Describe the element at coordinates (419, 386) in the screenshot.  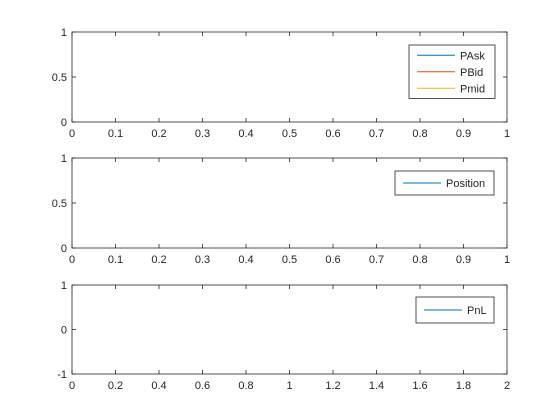
I see `x-tick-label: 1.6` at that location.